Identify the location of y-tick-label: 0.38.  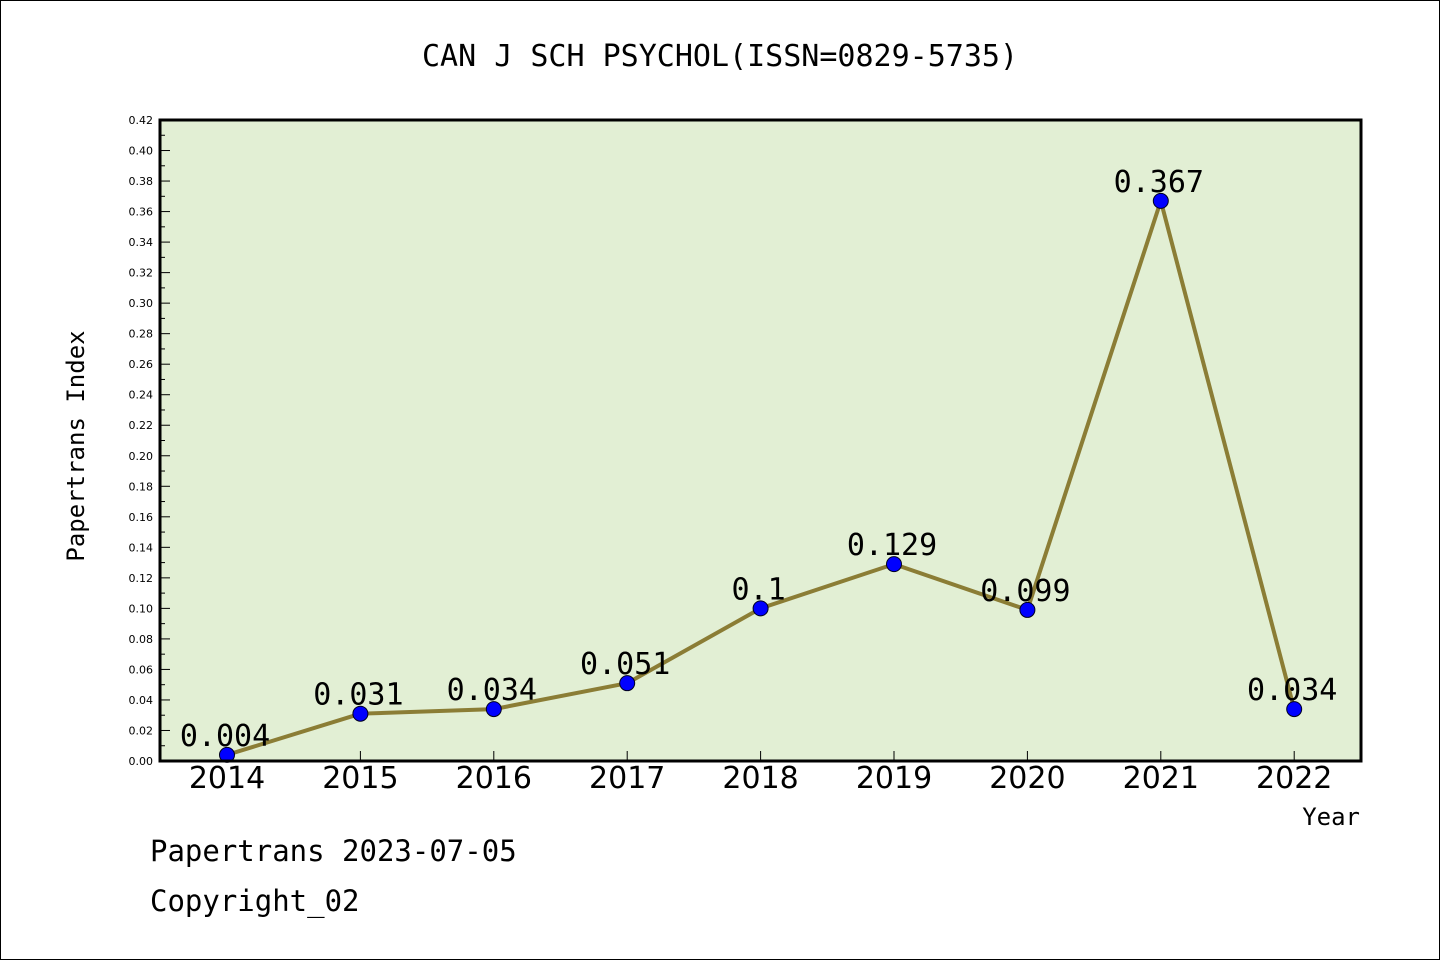
(141, 181).